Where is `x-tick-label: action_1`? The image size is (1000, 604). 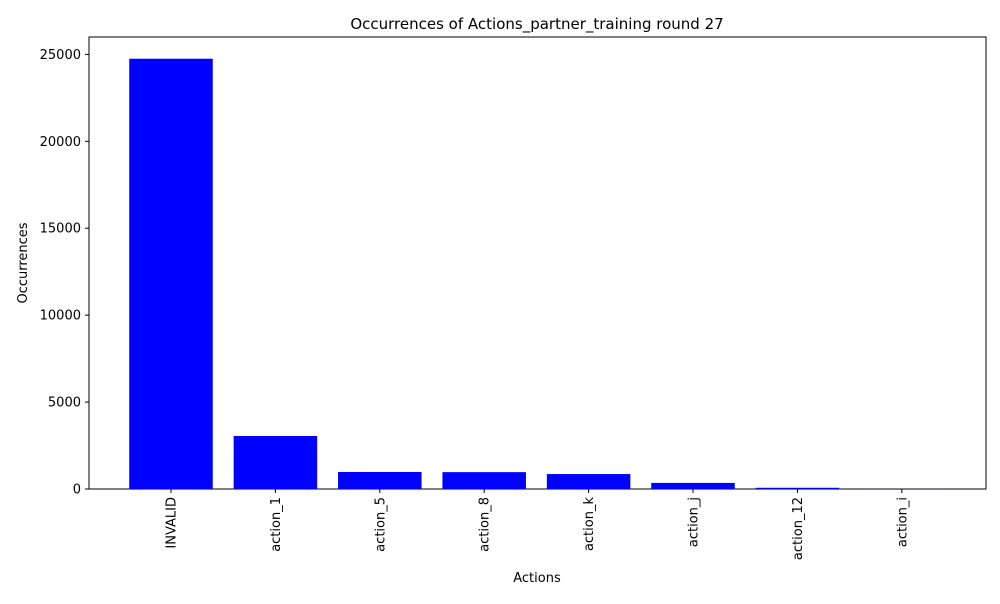
x-tick-label: action_1 is located at coordinates (276, 524).